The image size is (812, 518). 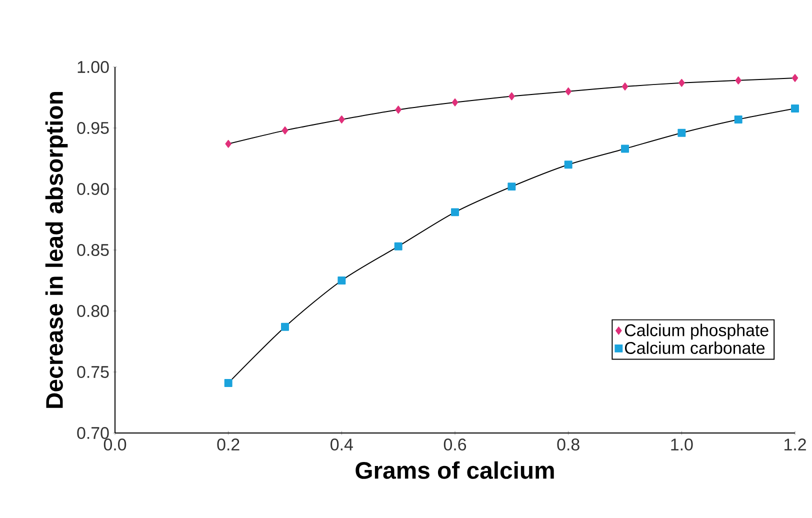 What do you see at coordinates (93, 189) in the screenshot?
I see `y-tick-label: 0.90` at bounding box center [93, 189].